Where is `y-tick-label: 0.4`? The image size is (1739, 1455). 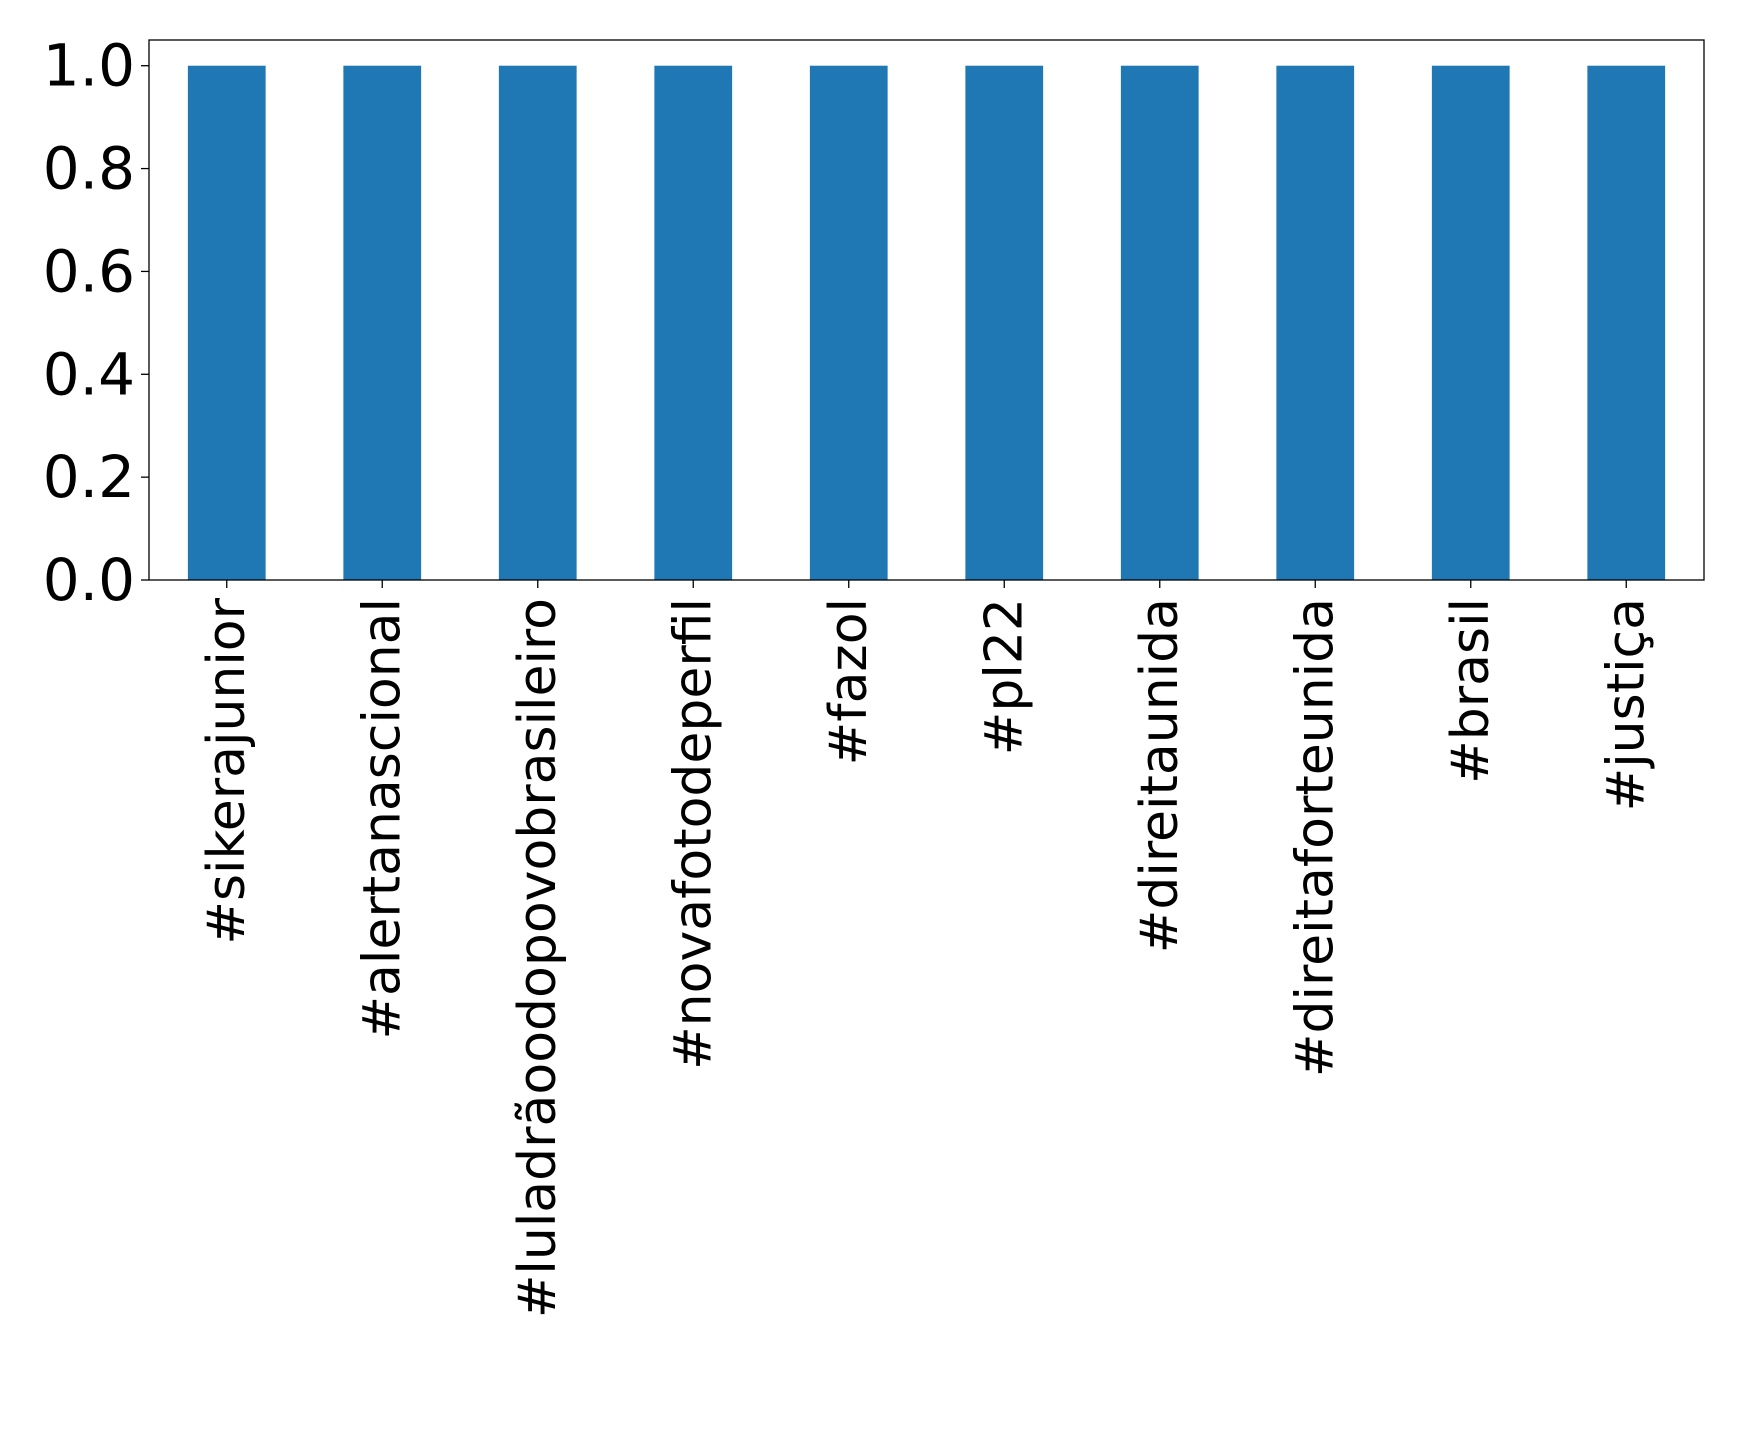 y-tick-label: 0.4 is located at coordinates (89, 374).